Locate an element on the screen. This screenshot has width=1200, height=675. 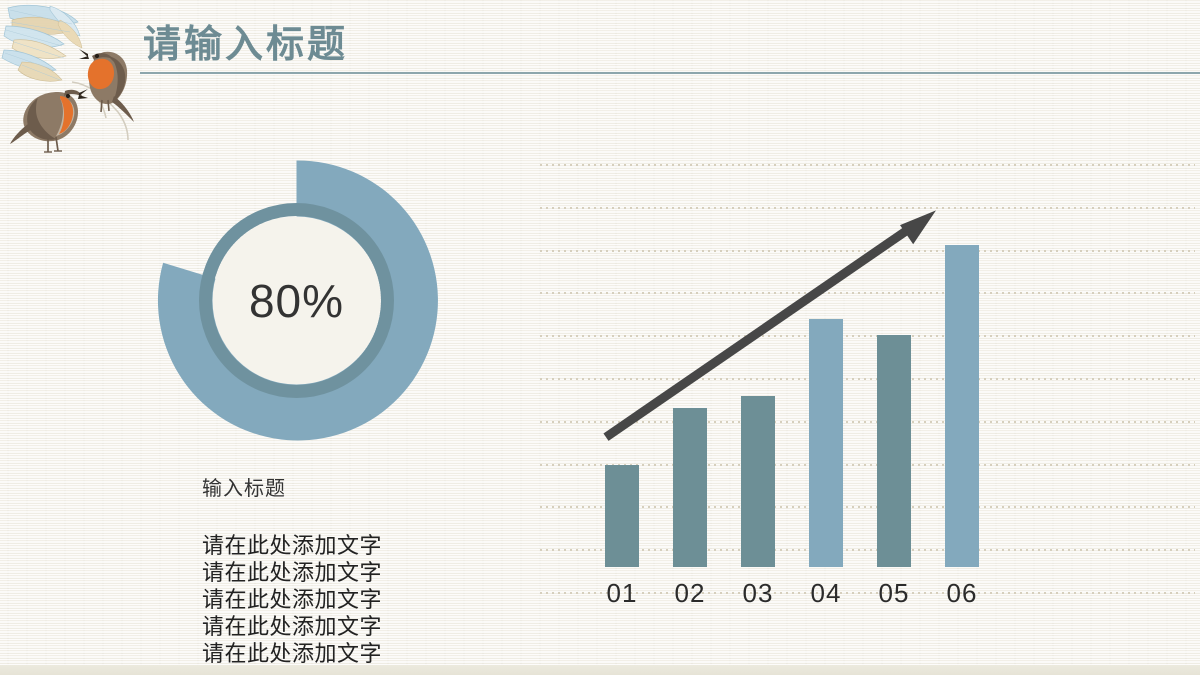
donut-progress-chart is located at coordinates (297, 300).